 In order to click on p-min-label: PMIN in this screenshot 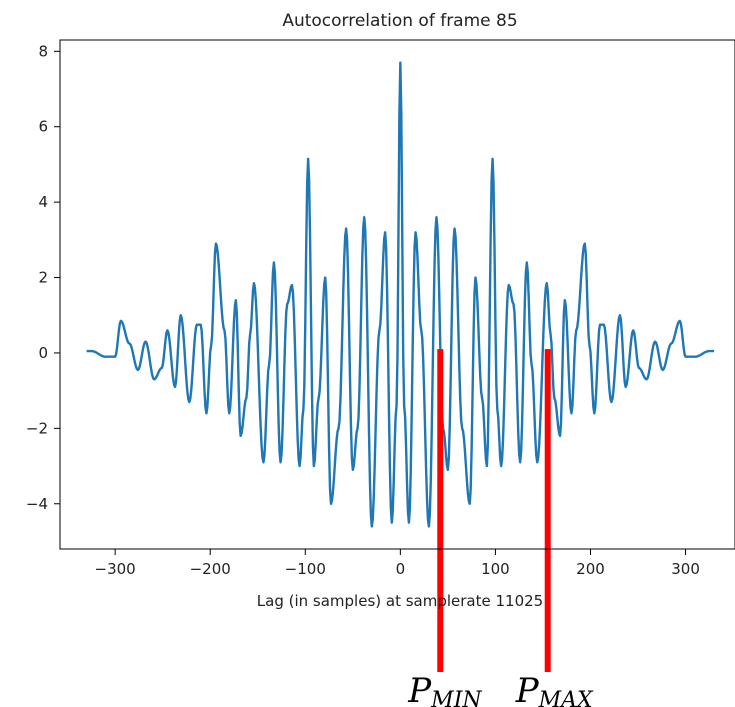, I will do `click(444, 689)`.